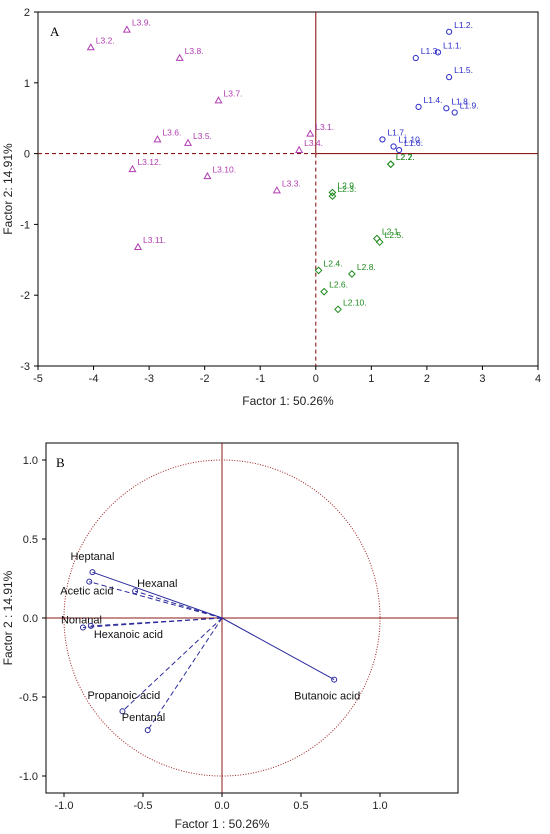  I want to click on panel-a-x-tick-label: 0, so click(316, 379).